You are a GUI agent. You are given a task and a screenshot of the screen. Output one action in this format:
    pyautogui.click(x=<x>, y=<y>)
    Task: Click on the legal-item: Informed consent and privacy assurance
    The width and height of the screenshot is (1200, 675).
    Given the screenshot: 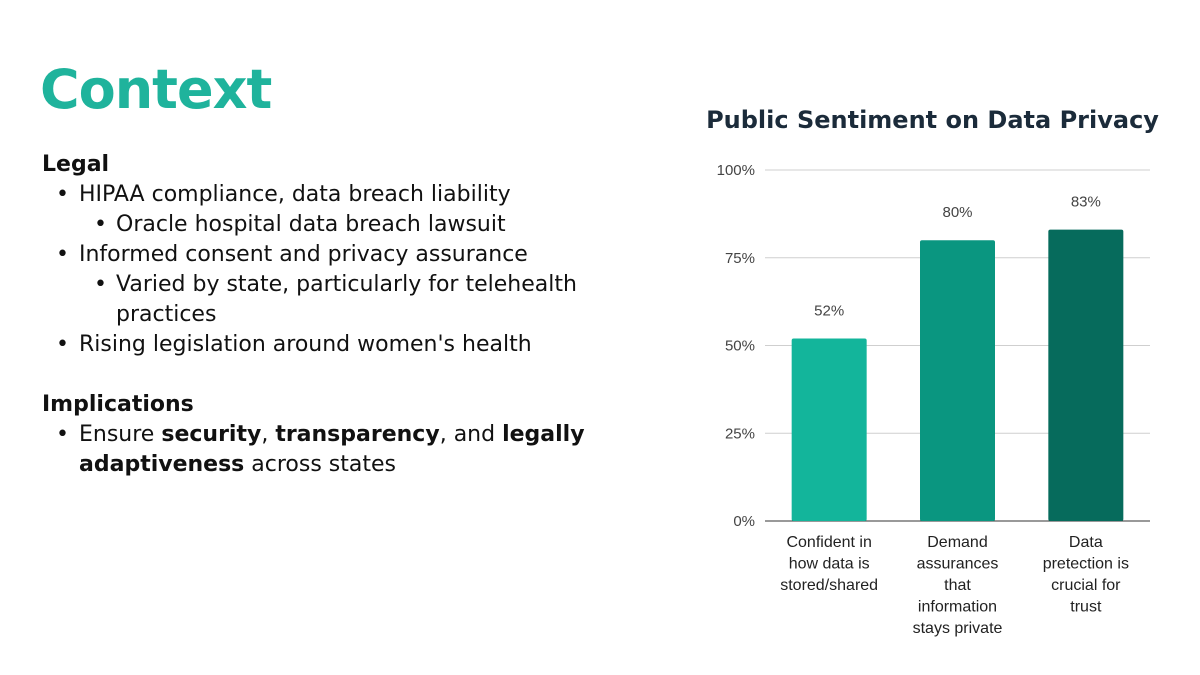 What is the action you would take?
    pyautogui.click(x=342, y=255)
    